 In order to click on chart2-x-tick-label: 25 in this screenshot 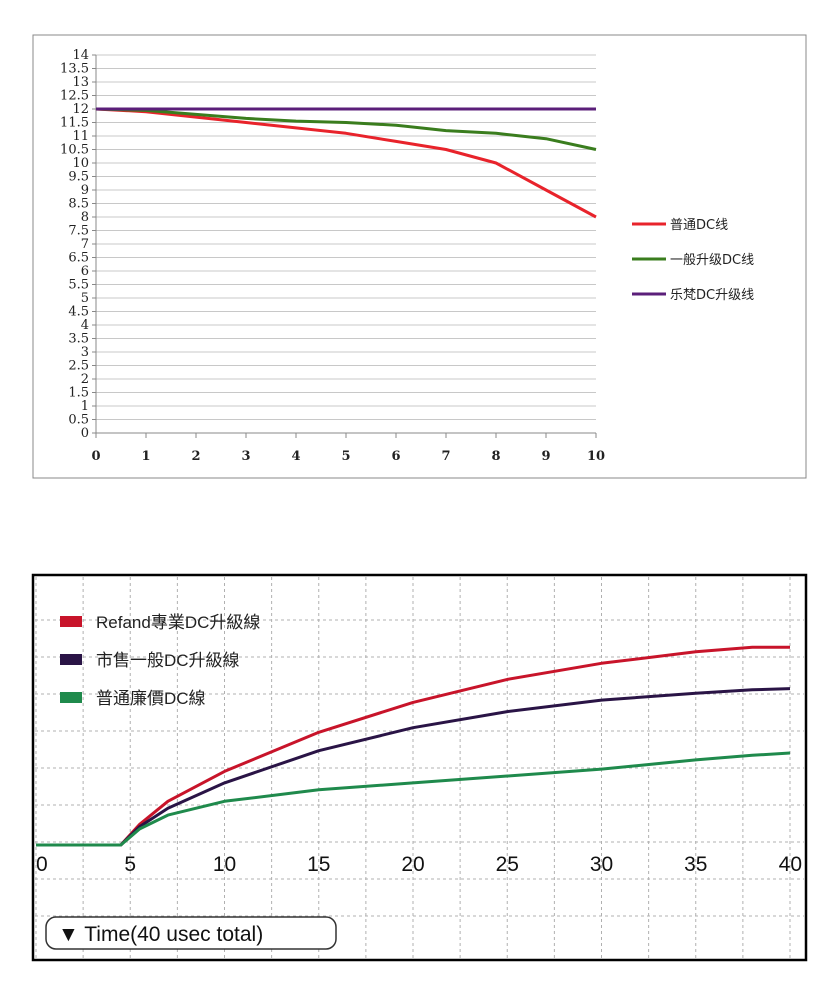, I will do `click(507, 864)`.